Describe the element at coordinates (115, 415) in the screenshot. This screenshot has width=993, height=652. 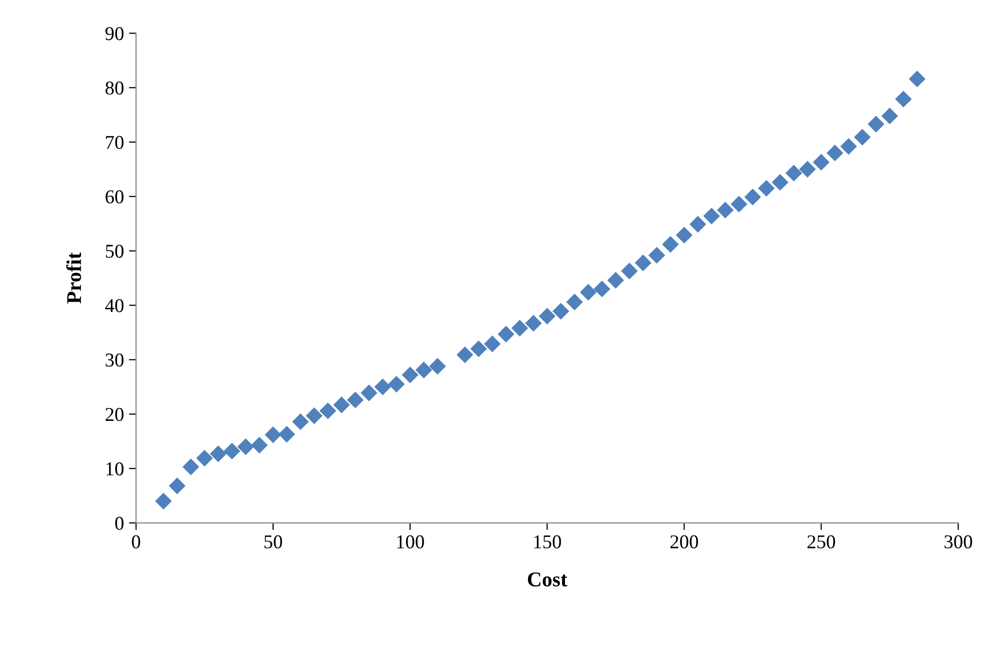
I see `y-tick-label: 20` at that location.